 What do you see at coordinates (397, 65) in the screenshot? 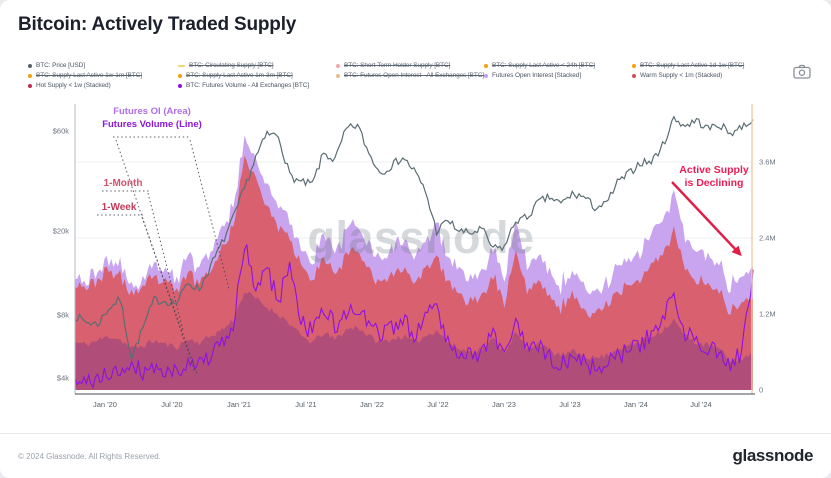
I see `legend-item-label: BTC: Short-Term Holder Supply [BTC]` at bounding box center [397, 65].